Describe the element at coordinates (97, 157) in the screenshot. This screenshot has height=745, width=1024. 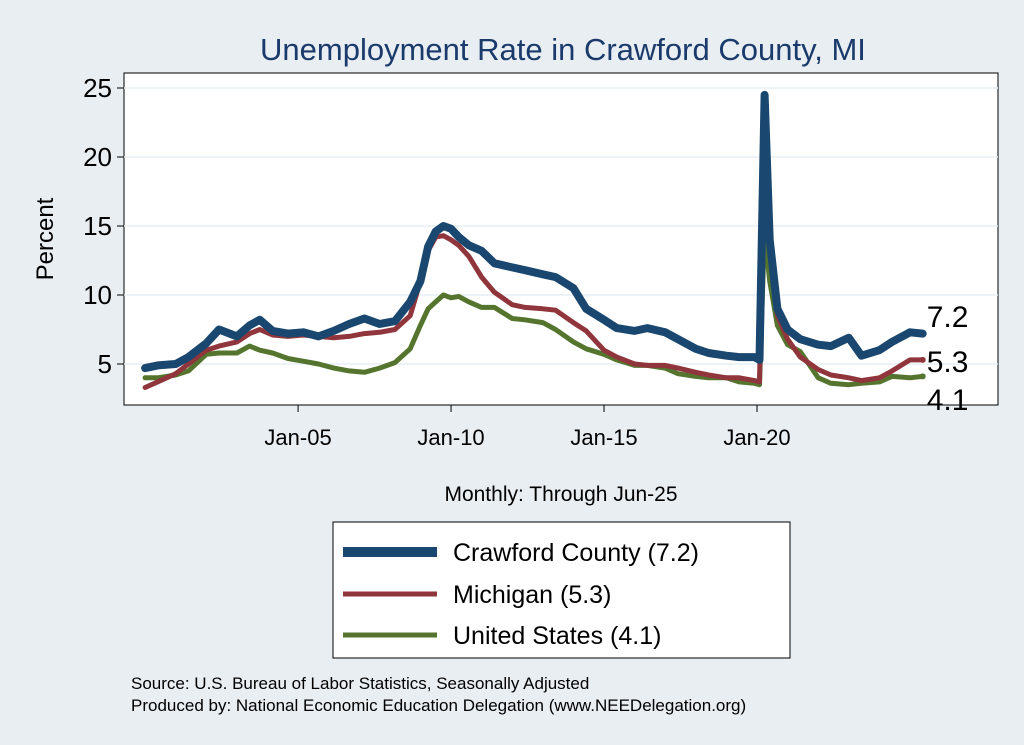
I see `y-tick-label: 20` at that location.